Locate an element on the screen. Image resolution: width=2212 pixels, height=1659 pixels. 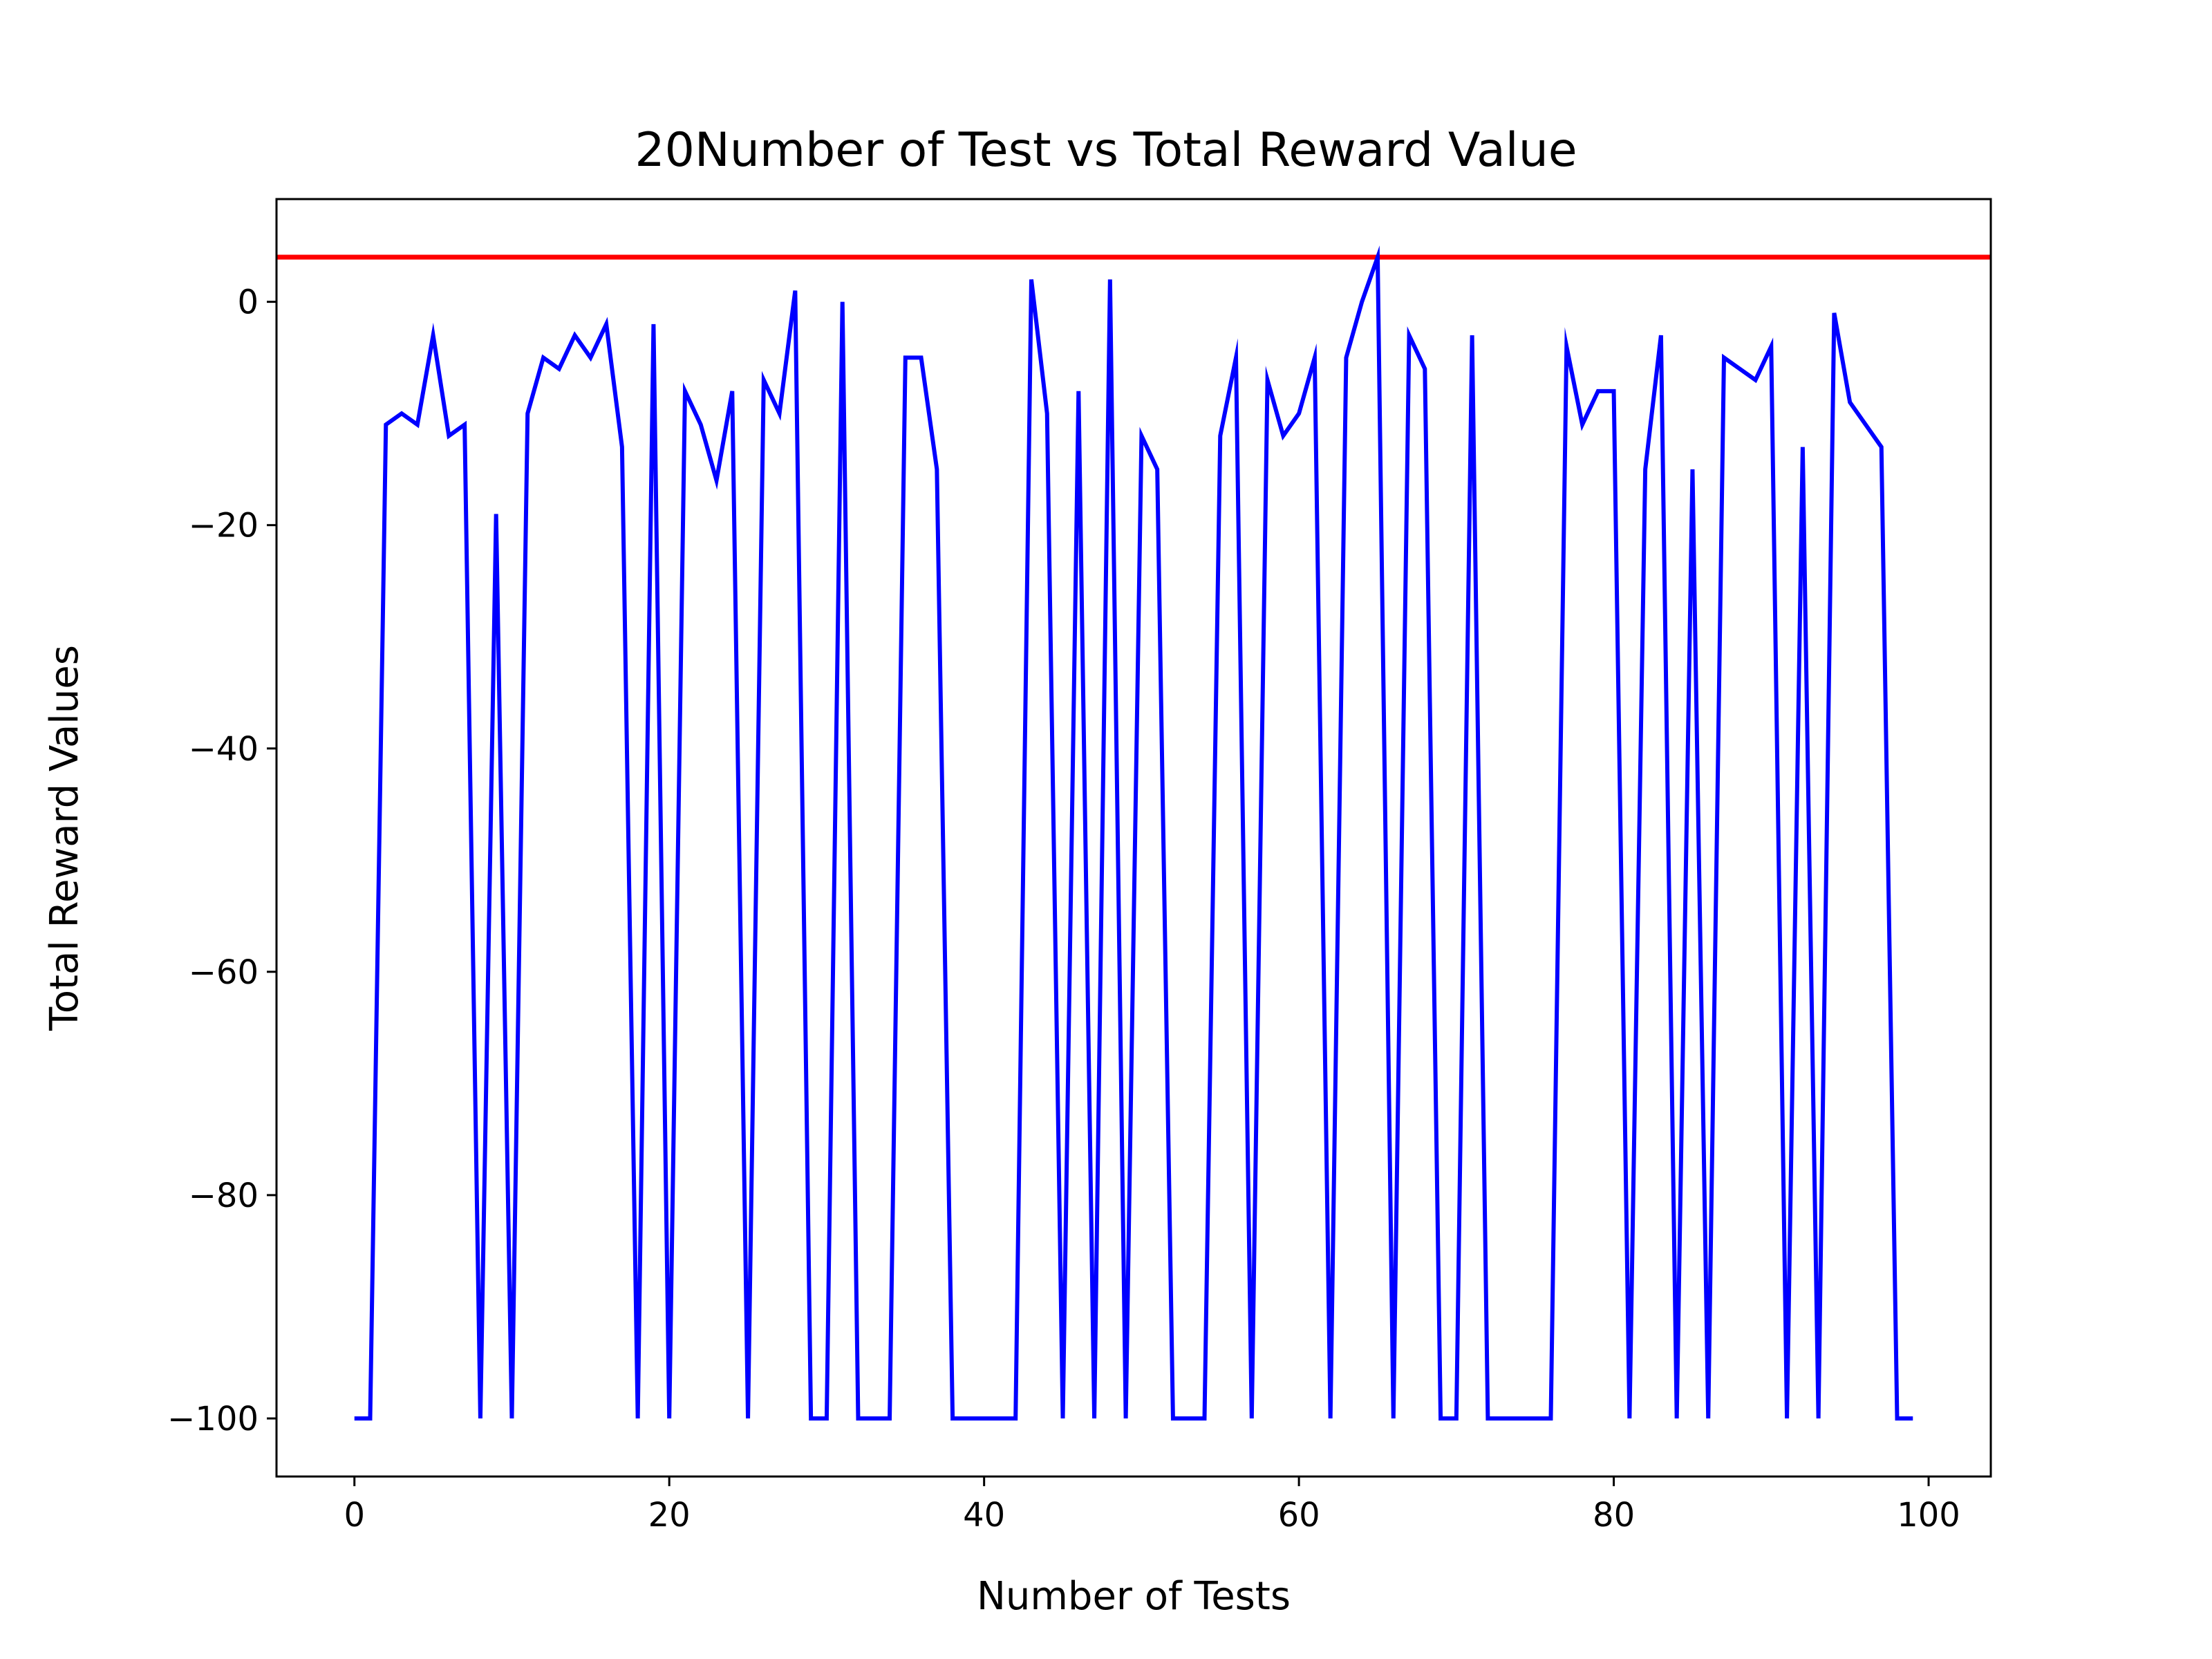
x-tick-label: 0 is located at coordinates (354, 1516).